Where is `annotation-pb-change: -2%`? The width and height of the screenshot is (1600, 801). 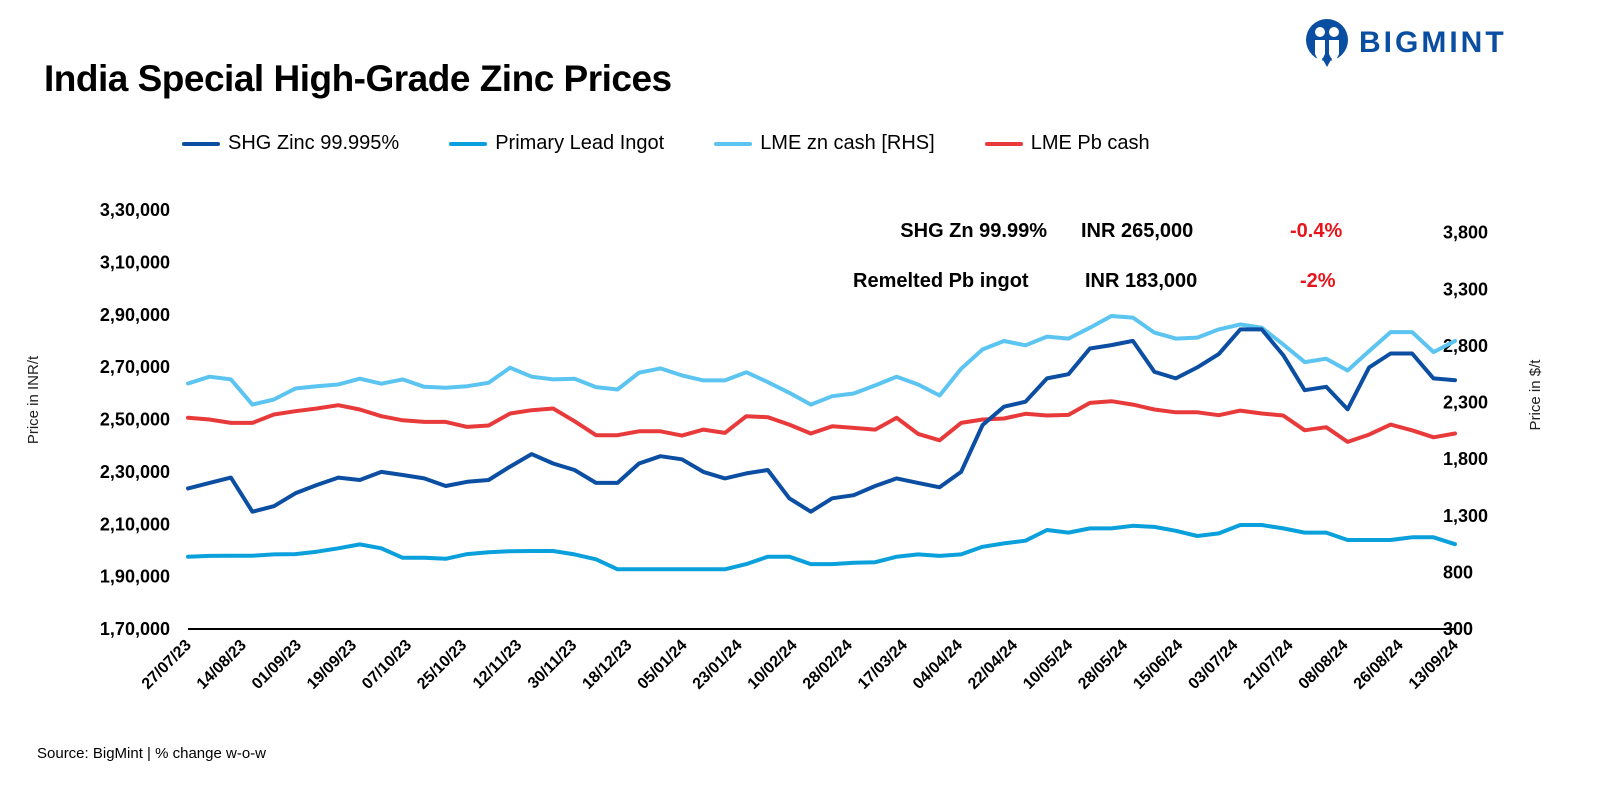
annotation-pb-change: -2% is located at coordinates (1318, 281).